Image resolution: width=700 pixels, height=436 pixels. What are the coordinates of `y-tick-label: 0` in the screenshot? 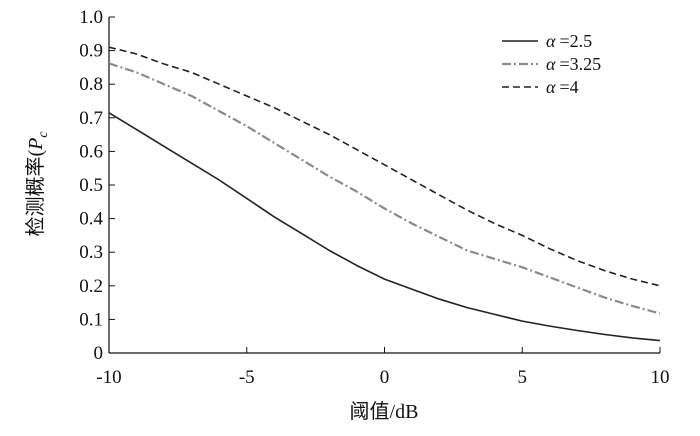 It's located at (99, 353).